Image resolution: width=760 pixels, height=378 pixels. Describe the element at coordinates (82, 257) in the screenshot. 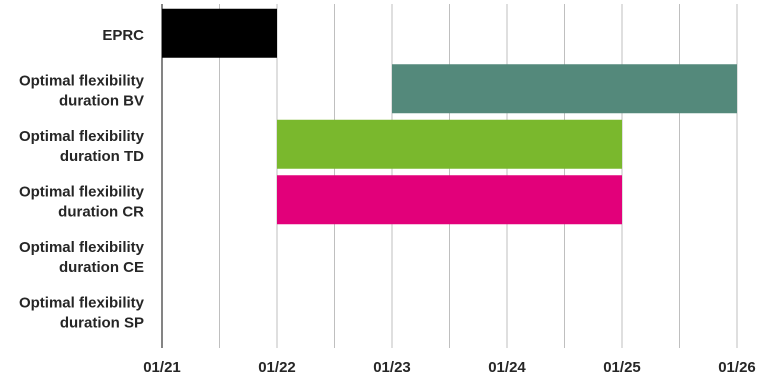

I see `category-label: Optimal flexibility duration CE` at that location.